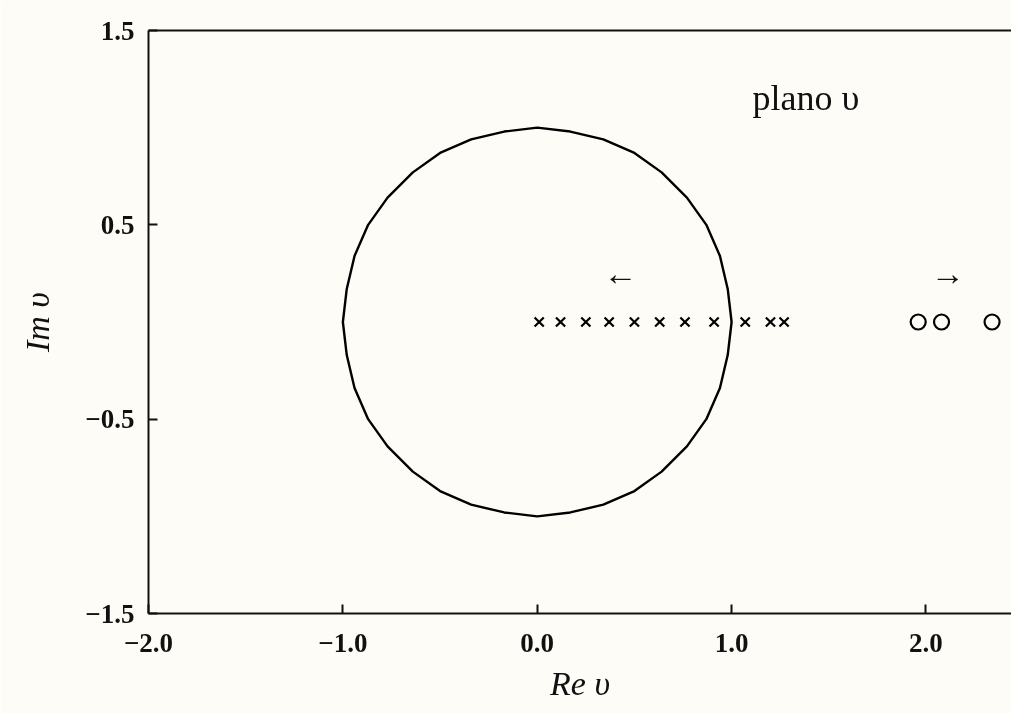 Image resolution: width=1011 pixels, height=713 pixels. What do you see at coordinates (926, 642) in the screenshot?
I see `x-tick-label: 2.0` at bounding box center [926, 642].